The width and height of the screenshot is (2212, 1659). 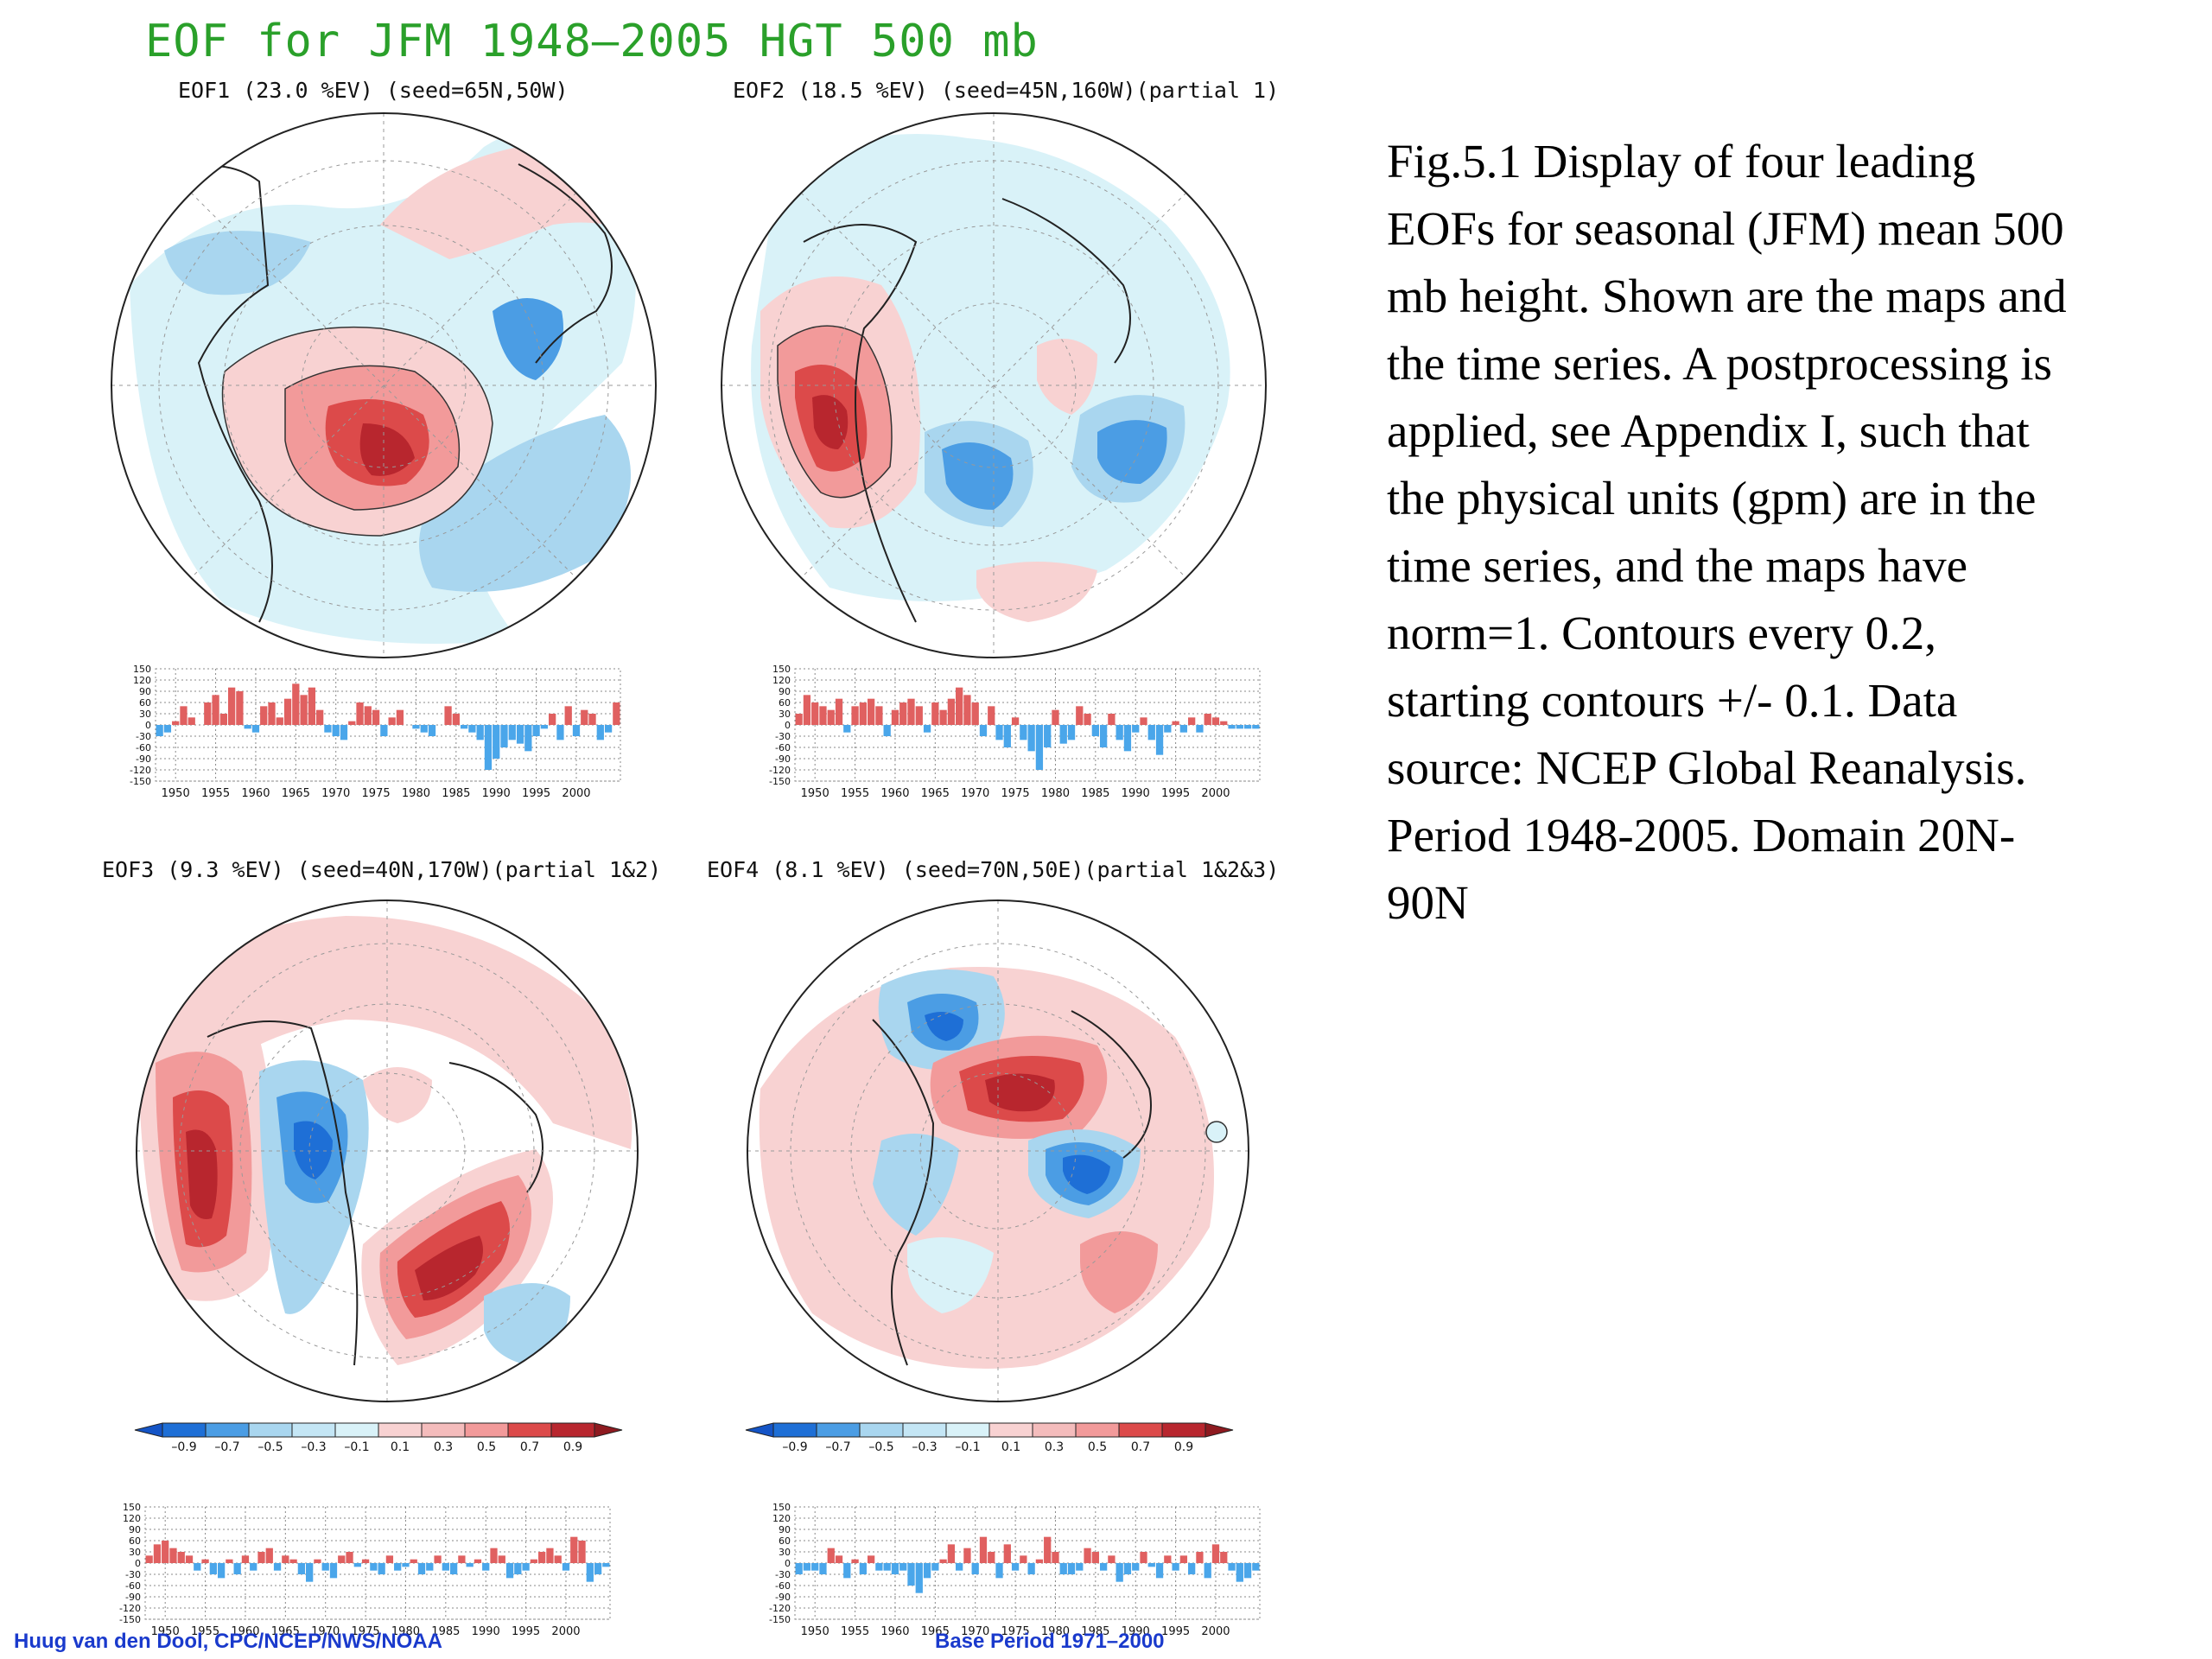 I want to click on x-tick-label: 1955, so click(x=855, y=1631).